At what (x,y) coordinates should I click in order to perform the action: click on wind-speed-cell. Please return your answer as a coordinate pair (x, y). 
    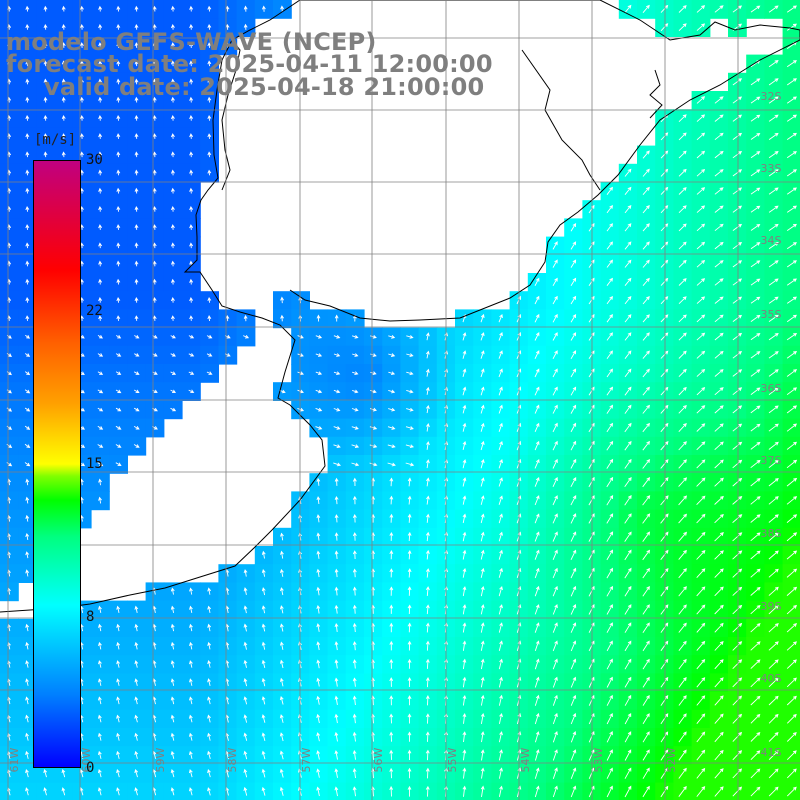
    Looking at the image, I should click on (791, 791).